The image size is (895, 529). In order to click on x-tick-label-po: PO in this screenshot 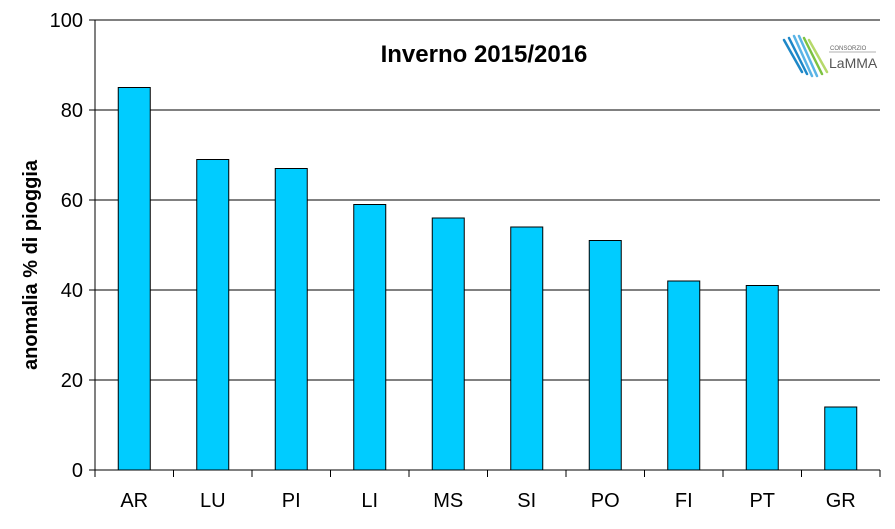, I will do `click(605, 501)`.